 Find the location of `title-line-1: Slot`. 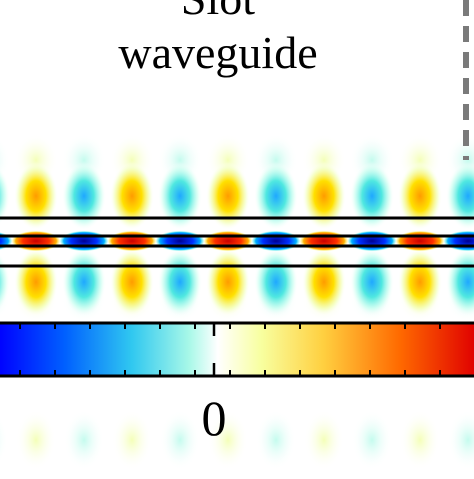

title-line-1: Slot is located at coordinates (218, 11).